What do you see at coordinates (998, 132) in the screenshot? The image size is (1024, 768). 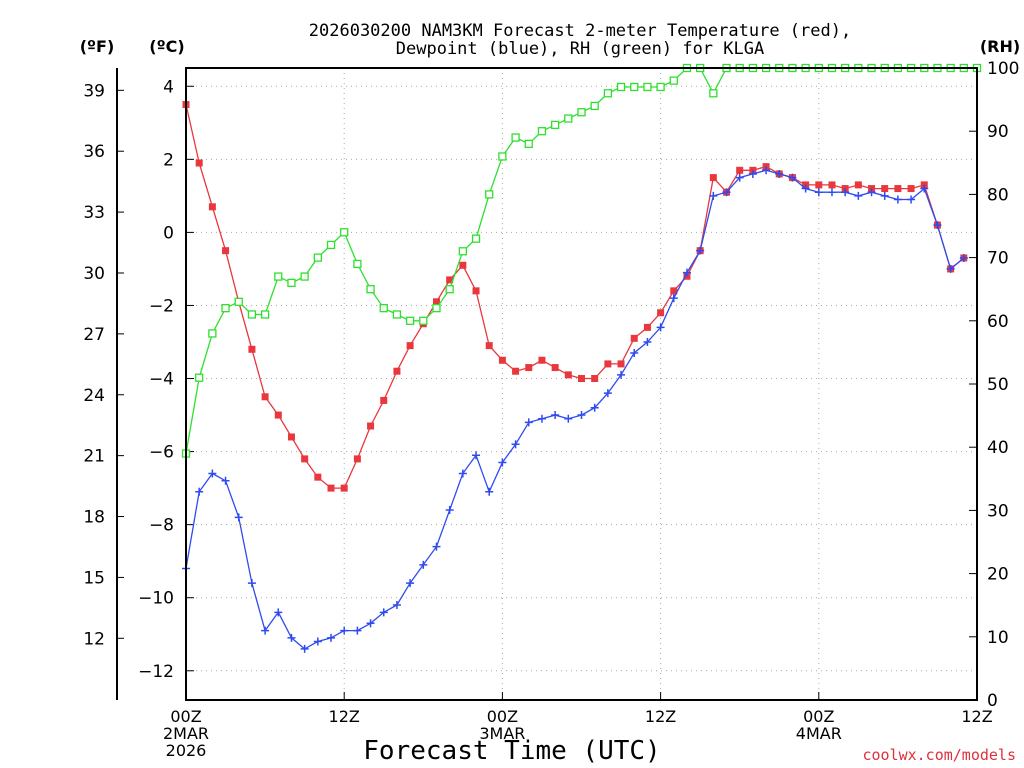 I see `rh-tick-label: 90` at bounding box center [998, 132].